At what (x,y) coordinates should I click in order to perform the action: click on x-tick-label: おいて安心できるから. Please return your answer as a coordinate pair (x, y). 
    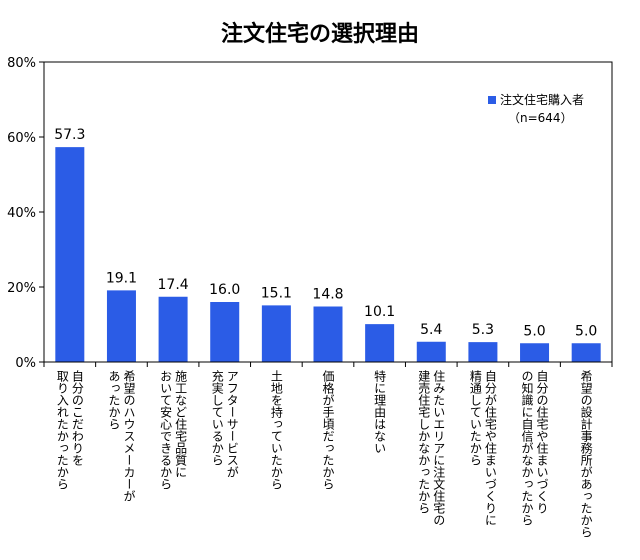
    Looking at the image, I should click on (166, 430).